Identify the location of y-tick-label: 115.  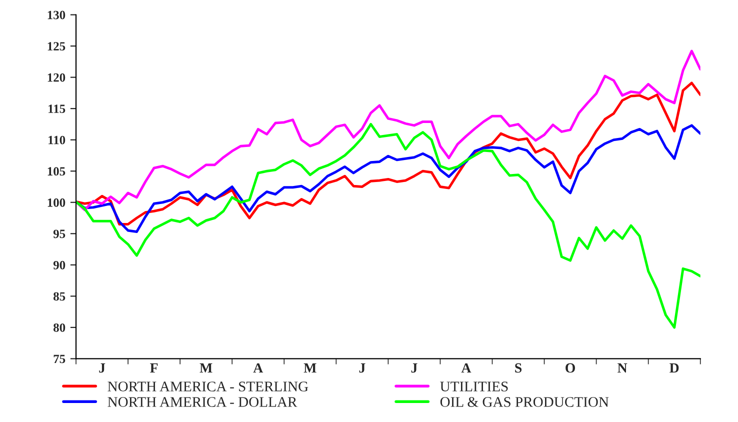
(57, 109).